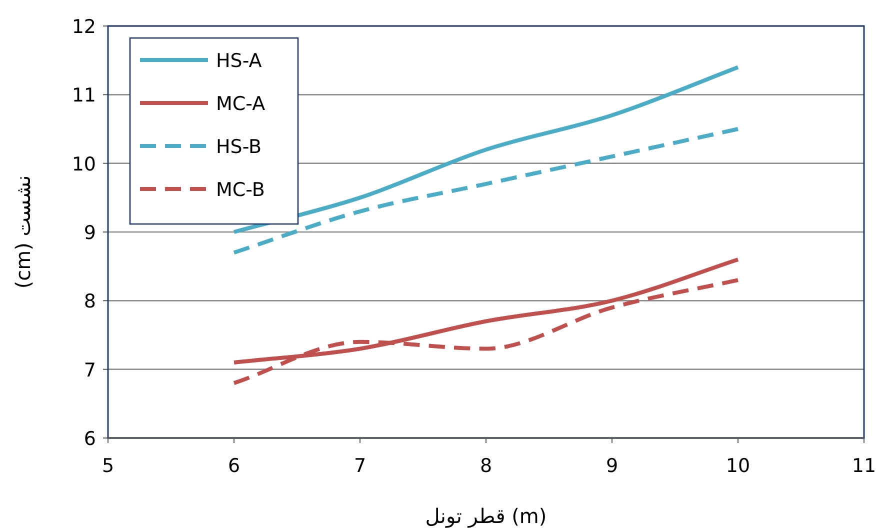 Image resolution: width=880 pixels, height=529 pixels. I want to click on x-tick-label: 11, so click(864, 466).